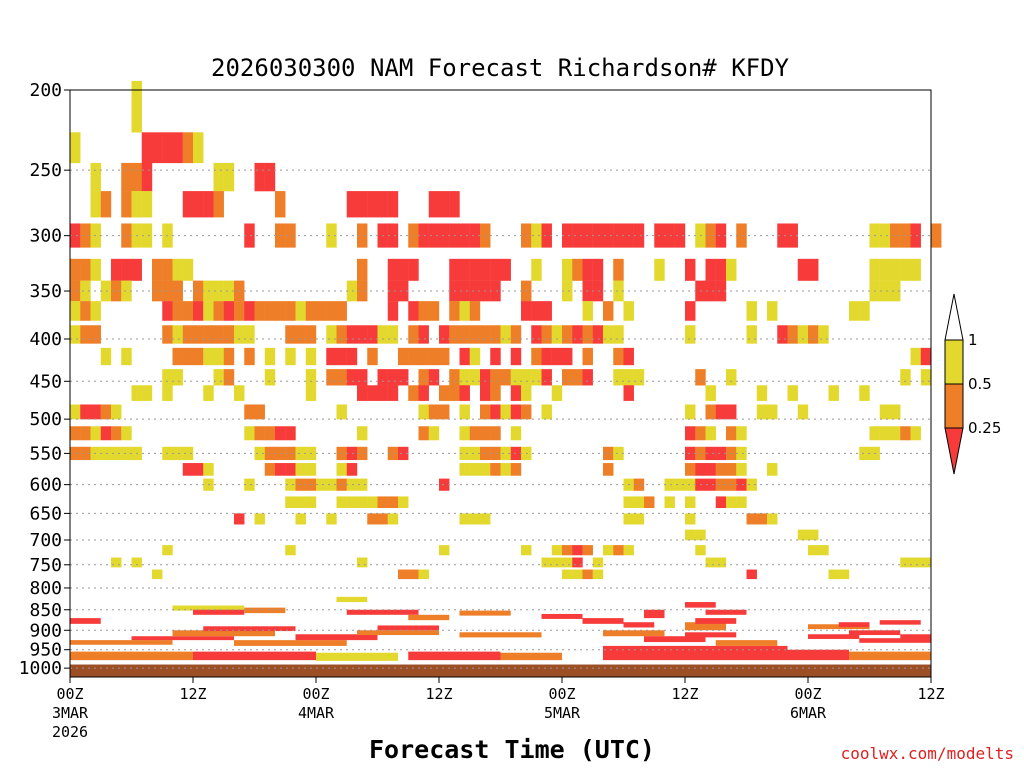 The width and height of the screenshot is (1024, 773). Describe the element at coordinates (500, 68) in the screenshot. I see `chart-title: 2026030300 NAM Forecast Richardson# KFDY` at that location.